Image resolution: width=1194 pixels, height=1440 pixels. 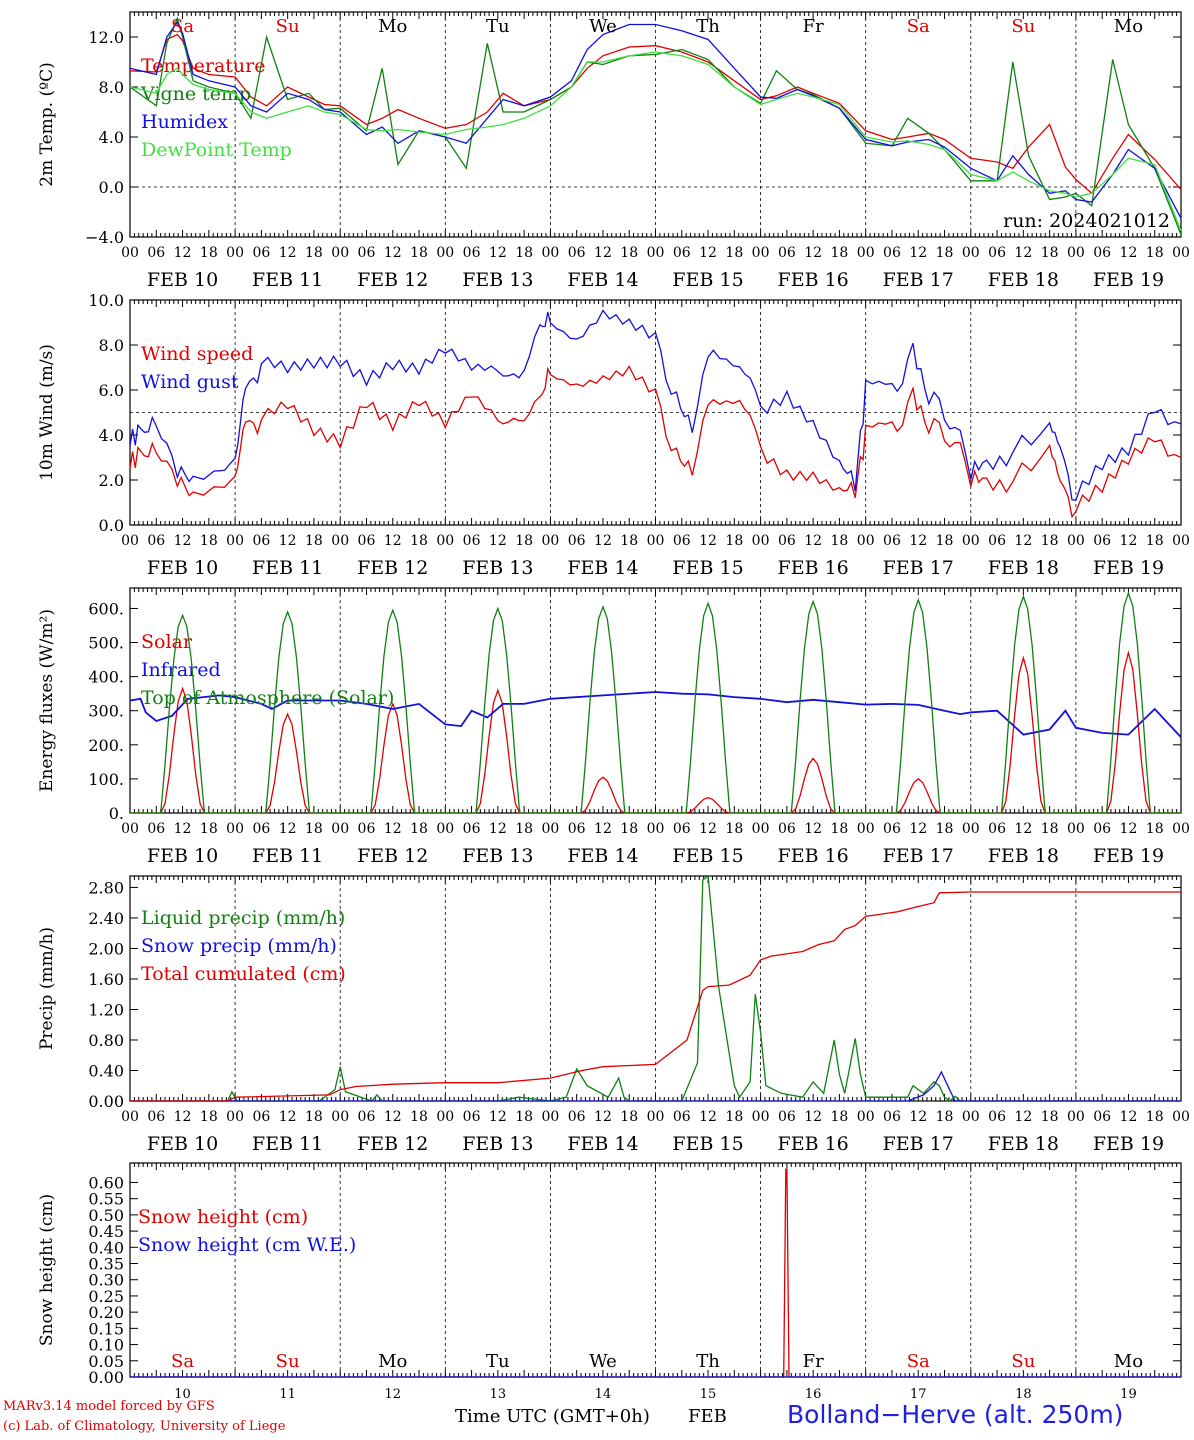 What do you see at coordinates (106, 1215) in the screenshot?
I see `y-tick-label: 0.50` at bounding box center [106, 1215].